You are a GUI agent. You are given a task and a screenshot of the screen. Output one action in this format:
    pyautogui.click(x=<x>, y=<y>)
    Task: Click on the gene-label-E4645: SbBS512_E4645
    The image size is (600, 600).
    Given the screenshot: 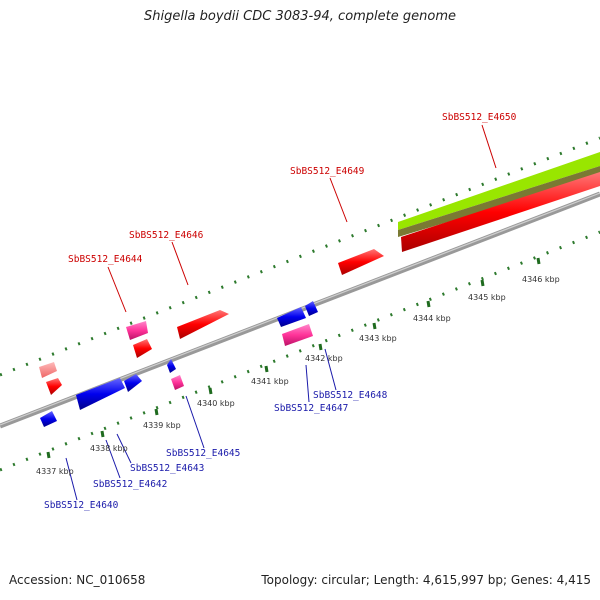 What is the action you would take?
    pyautogui.click(x=203, y=453)
    